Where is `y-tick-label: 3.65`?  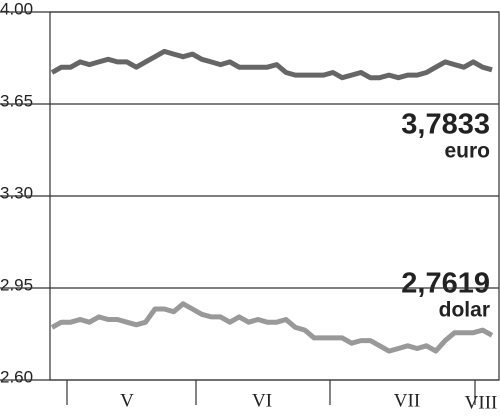
y-tick-label: 3.65 is located at coordinates (16, 100).